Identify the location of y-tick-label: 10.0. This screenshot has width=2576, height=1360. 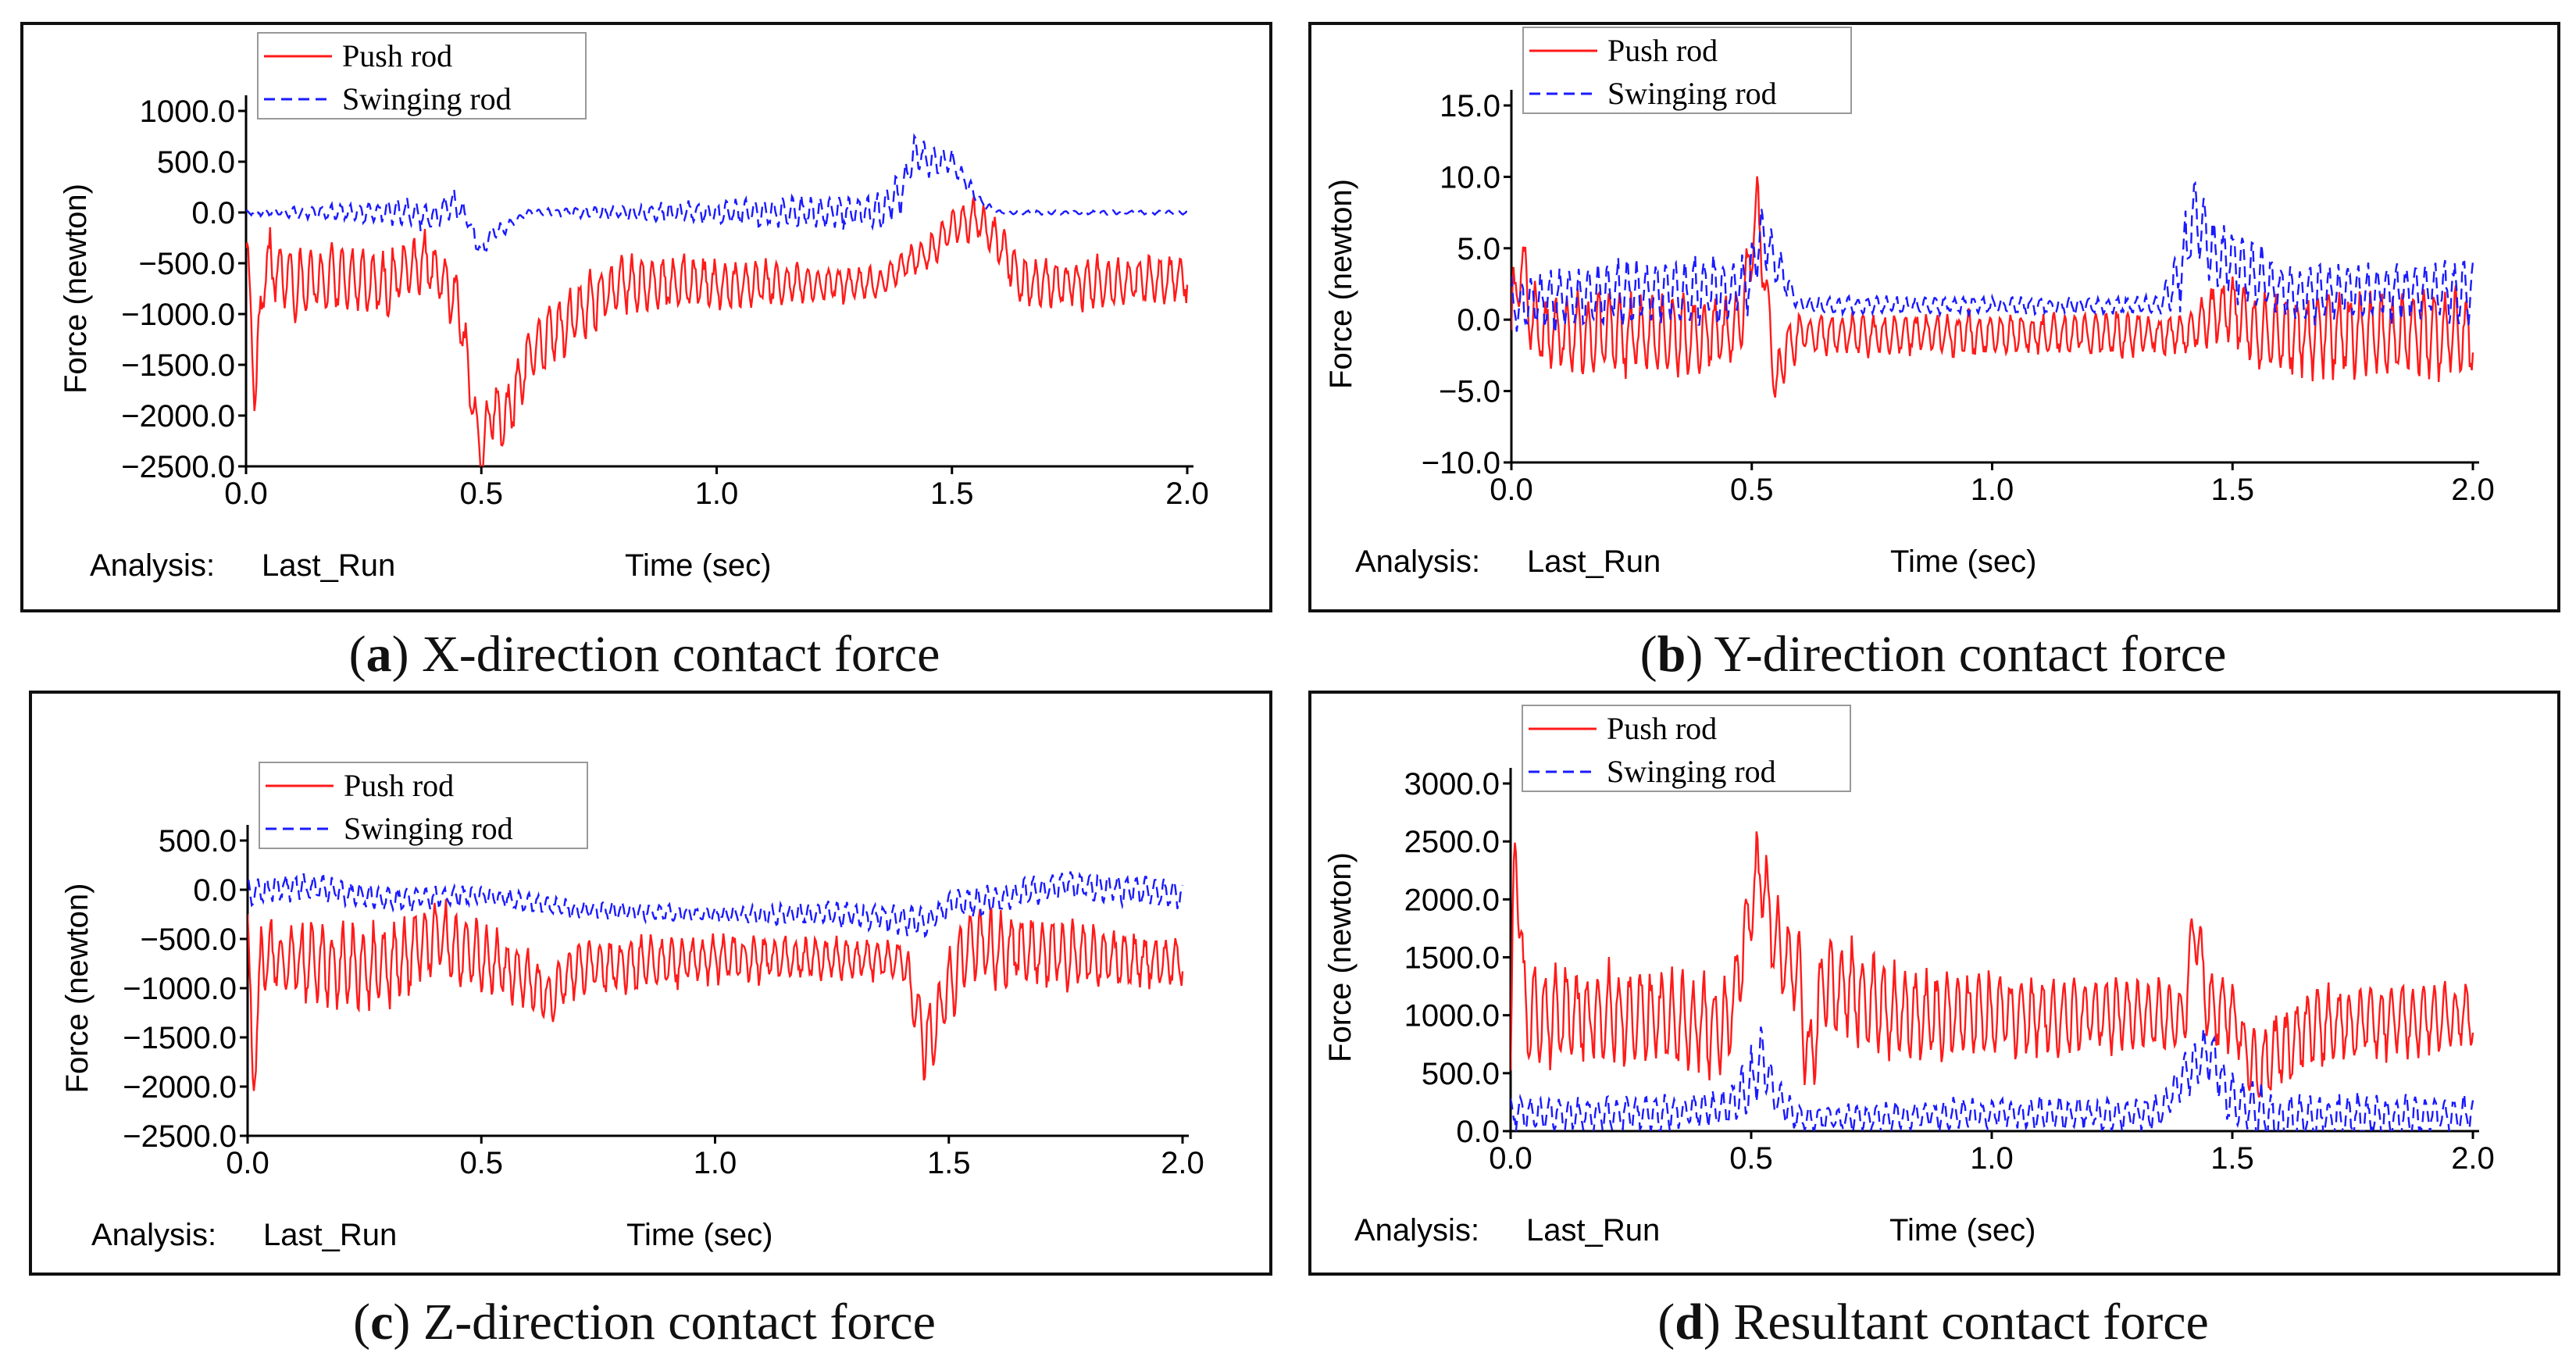
(1470, 177).